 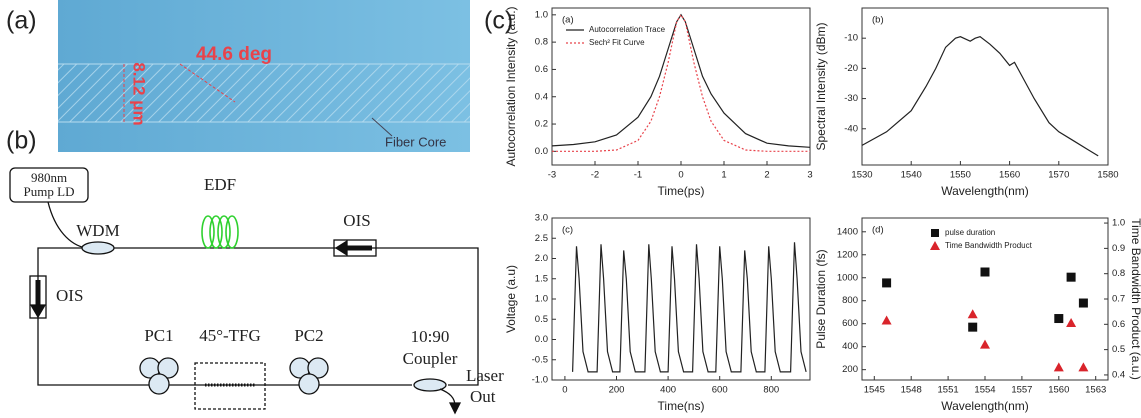 What do you see at coordinates (627, 29) in the screenshot?
I see `legend-label: Autocorrelation Trace` at bounding box center [627, 29].